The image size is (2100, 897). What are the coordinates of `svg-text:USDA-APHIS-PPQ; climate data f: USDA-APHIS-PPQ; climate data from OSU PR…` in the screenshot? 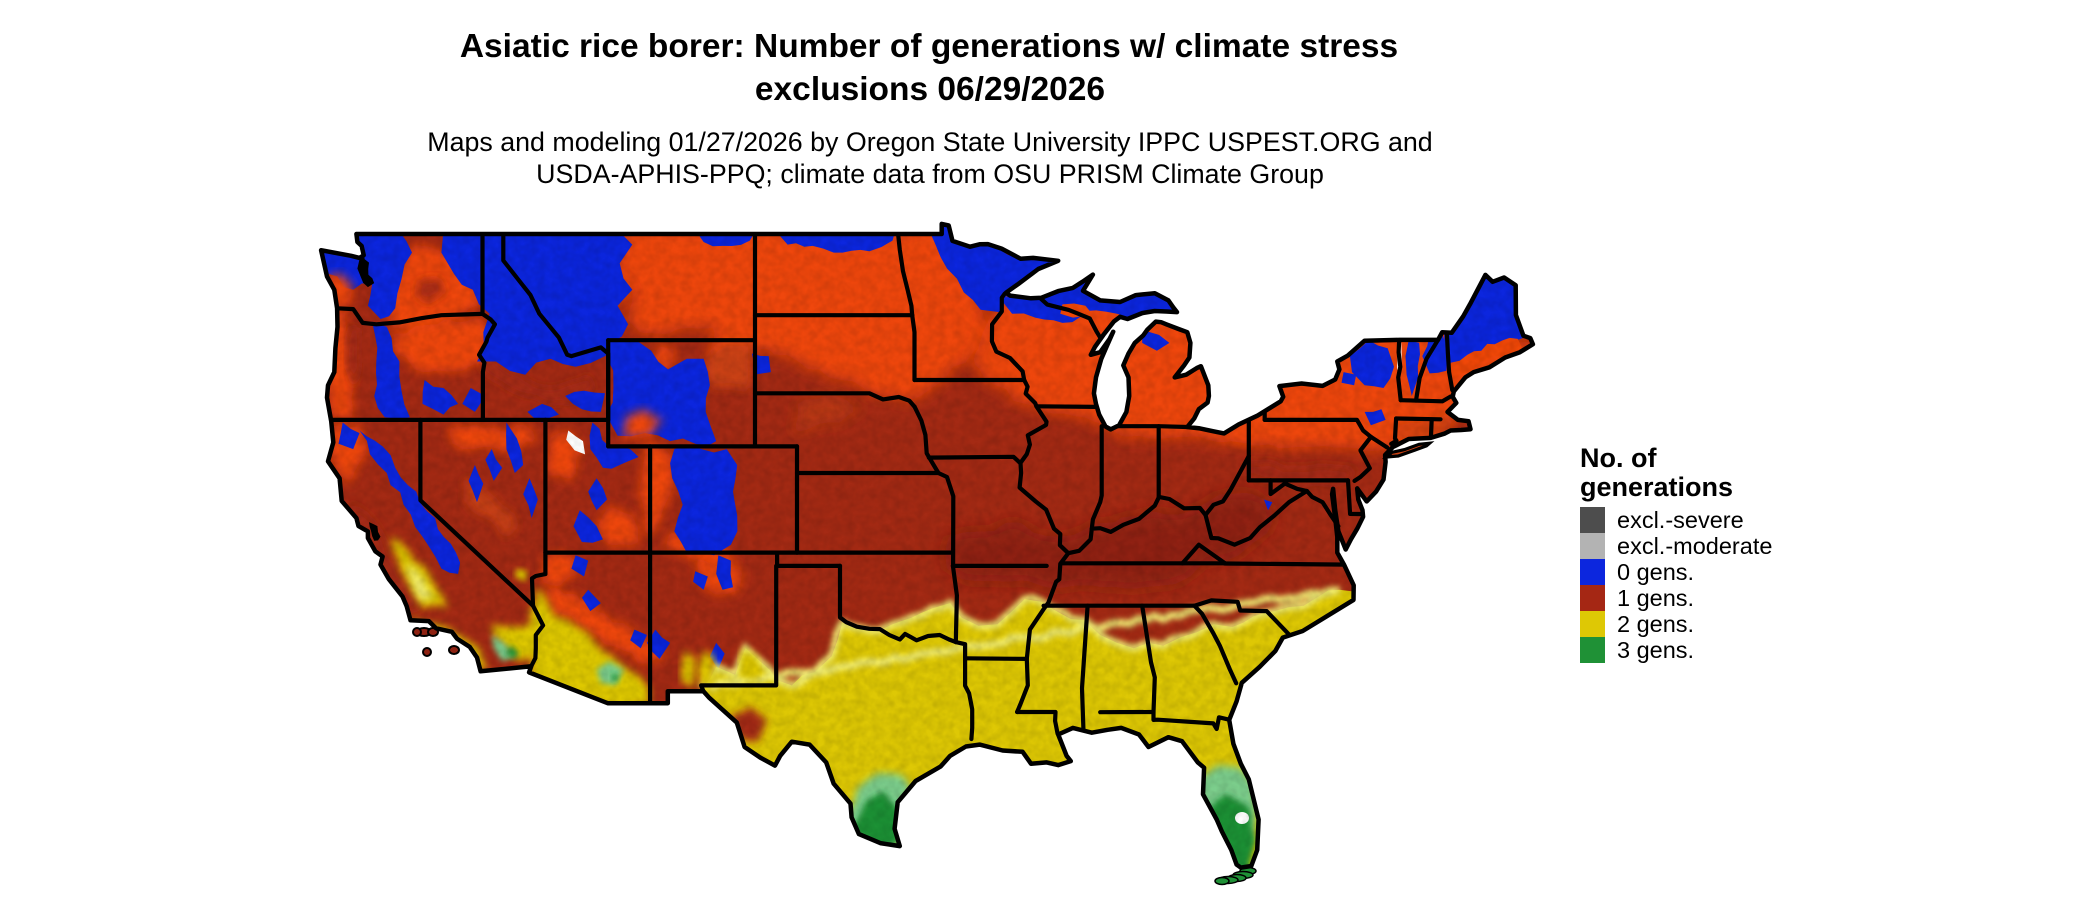 It's located at (930, 174).